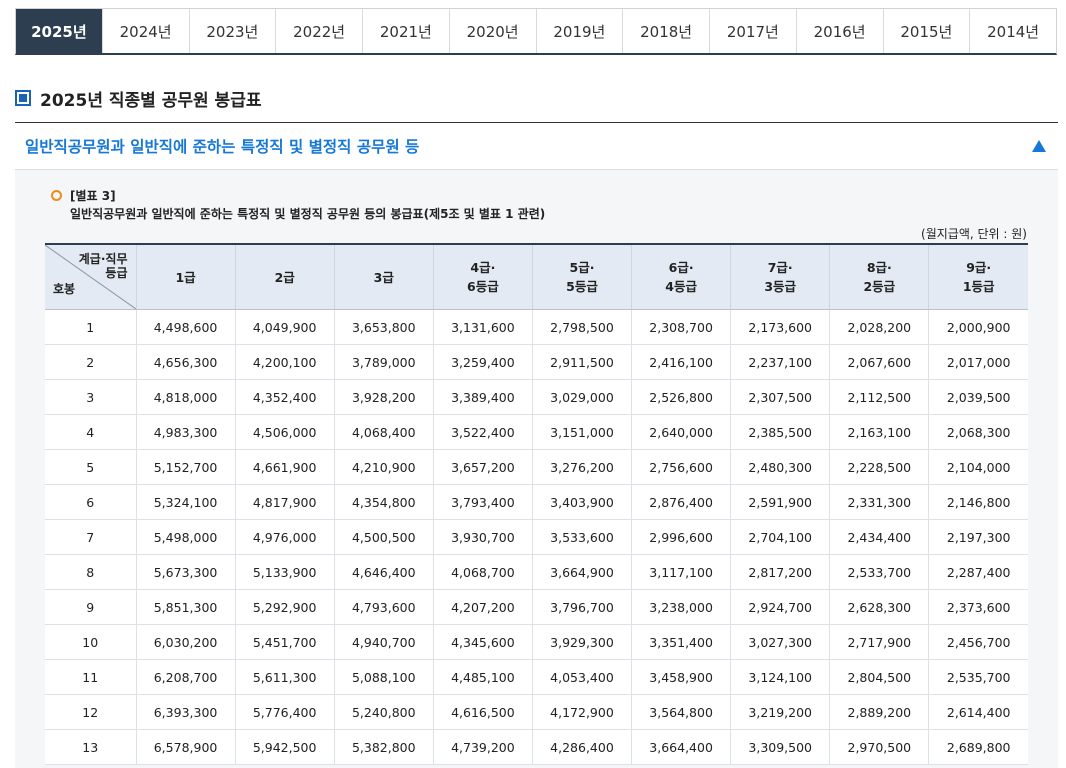 Image resolution: width=1066 pixels, height=768 pixels. I want to click on accordion-title: 일반직공무원과 일반직에 준하는 특정직 및 별정직 공무원 등, so click(222, 147).